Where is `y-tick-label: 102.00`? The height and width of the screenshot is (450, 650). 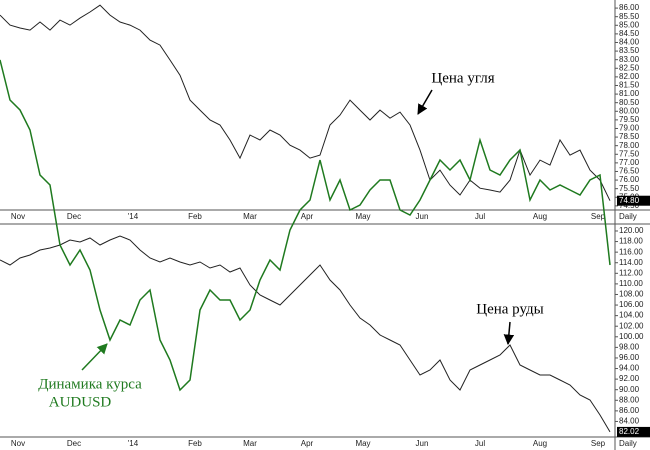 y-tick-label: 102.00 is located at coordinates (631, 325).